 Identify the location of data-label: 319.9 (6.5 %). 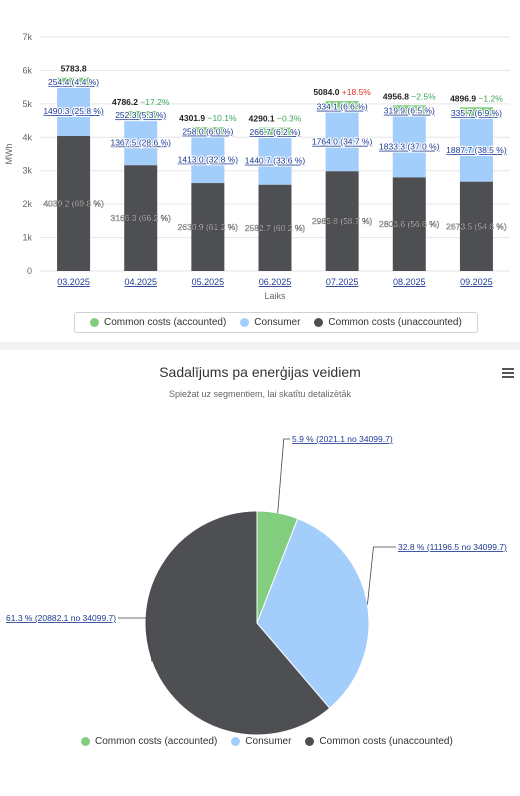
(409, 111).